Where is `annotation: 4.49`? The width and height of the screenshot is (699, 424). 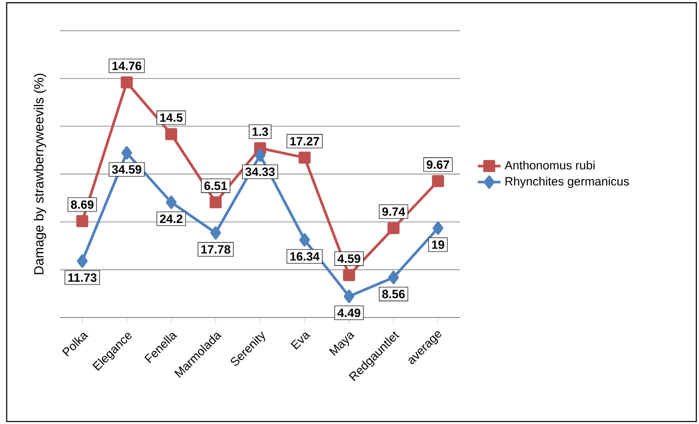
annotation: 4.49 is located at coordinates (349, 313).